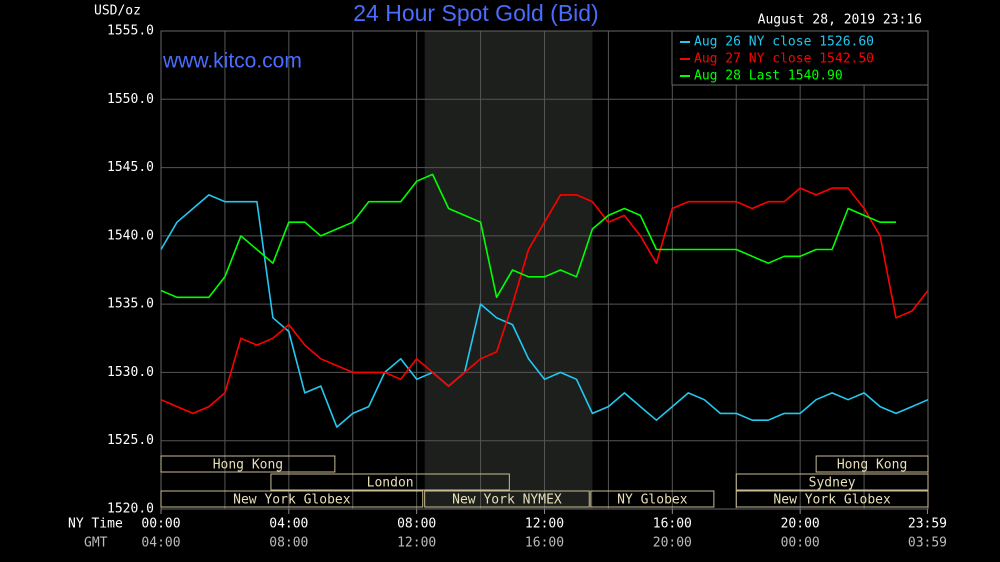 The width and height of the screenshot is (1000, 562). What do you see at coordinates (160, 543) in the screenshot?
I see `gmt-tick-label: 04:00` at bounding box center [160, 543].